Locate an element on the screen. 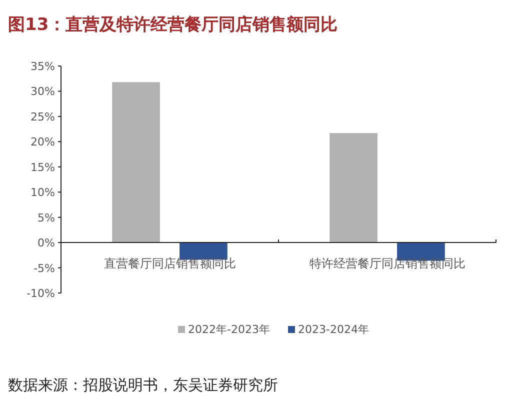 Image resolution: width=510 pixels, height=402 pixels. y-tick-label: 35% is located at coordinates (42, 66).